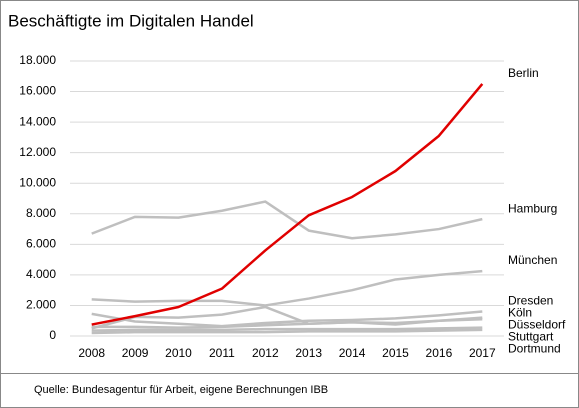  What do you see at coordinates (41, 244) in the screenshot?
I see `y-tick-label: 6.000` at bounding box center [41, 244].